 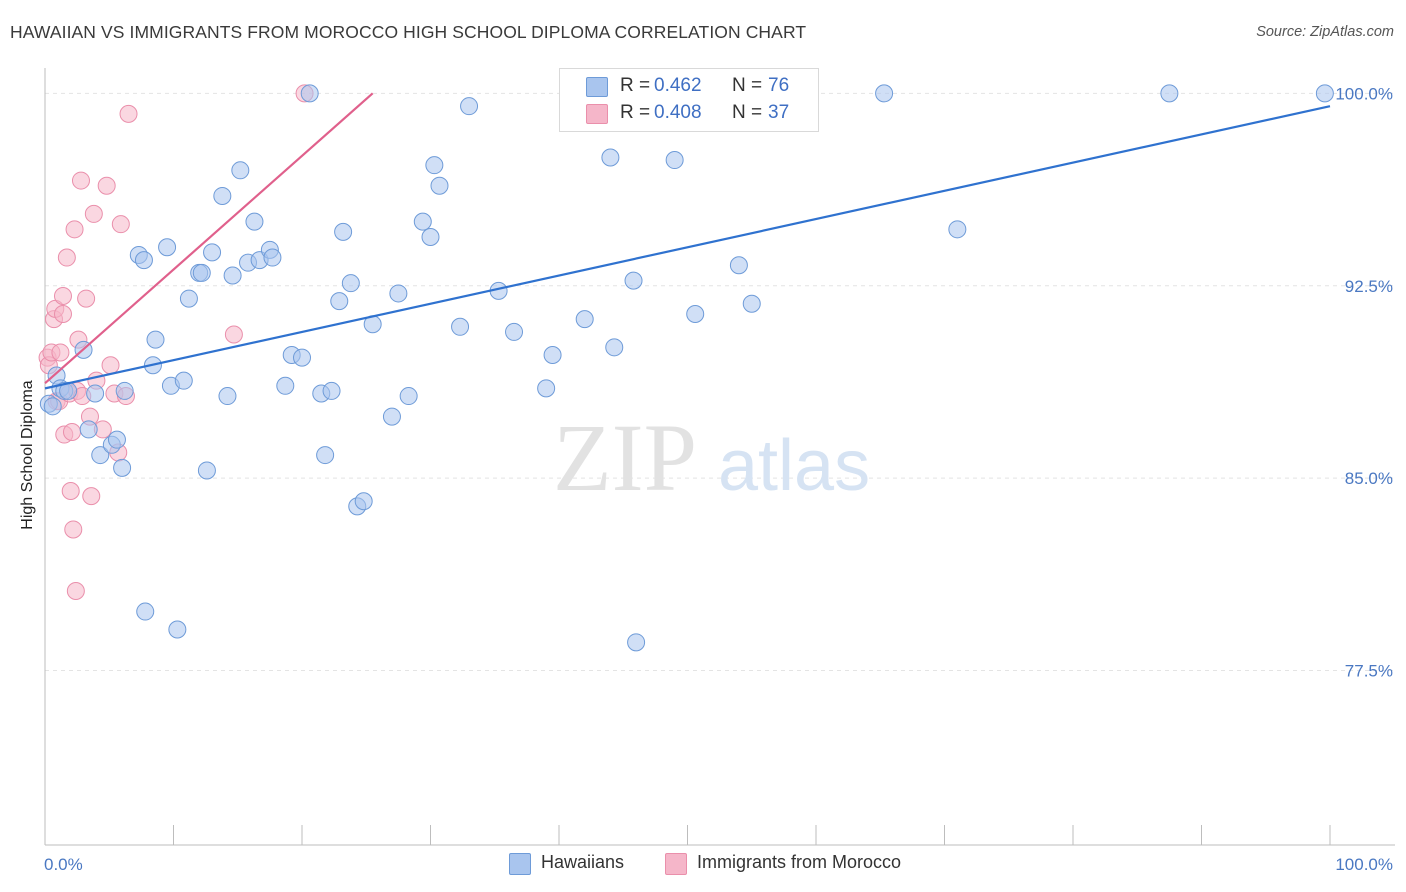 What do you see at coordinates (678, 85) in the screenshot?
I see `legend-r-value: 0.462` at bounding box center [678, 85].